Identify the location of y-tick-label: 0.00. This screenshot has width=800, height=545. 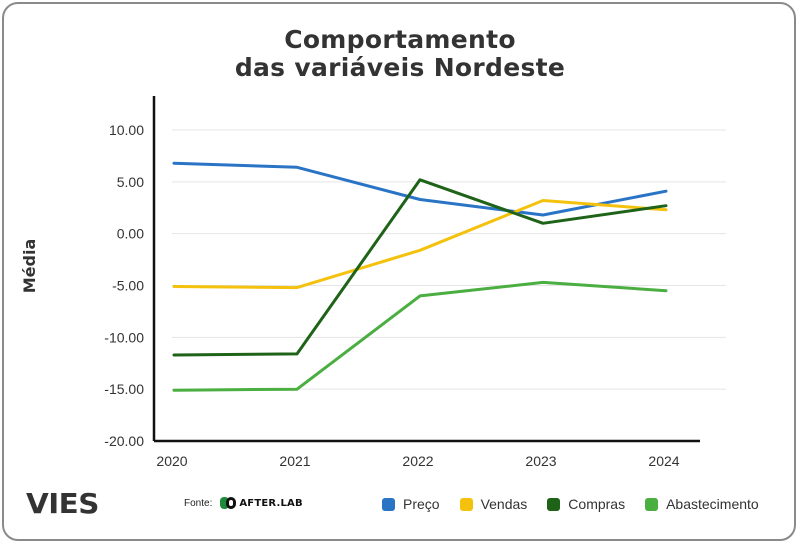
(130, 234).